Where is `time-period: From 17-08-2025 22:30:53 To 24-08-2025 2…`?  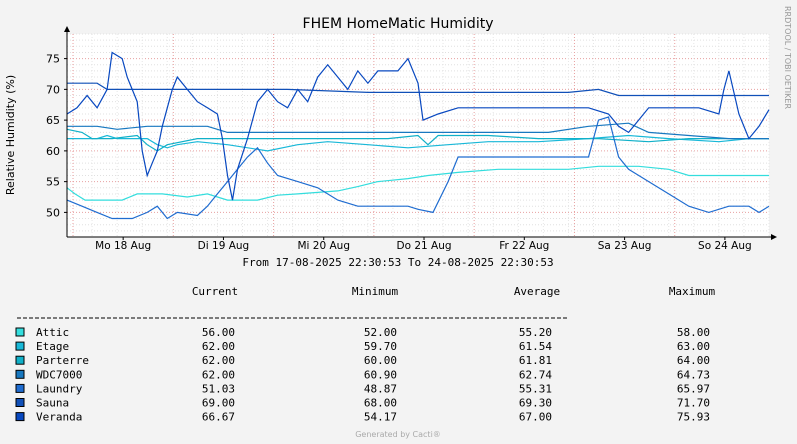 time-period: From 17-08-2025 22:30:53 To 24-08-2025 2… is located at coordinates (397, 262).